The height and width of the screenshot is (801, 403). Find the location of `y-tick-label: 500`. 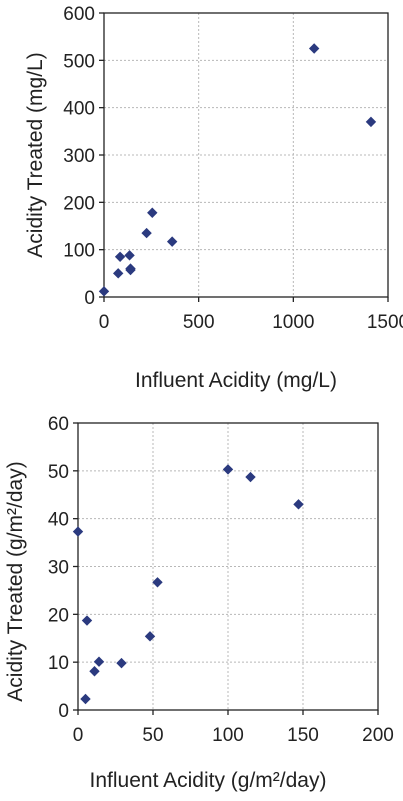

y-tick-label: 500 is located at coordinates (79, 61).